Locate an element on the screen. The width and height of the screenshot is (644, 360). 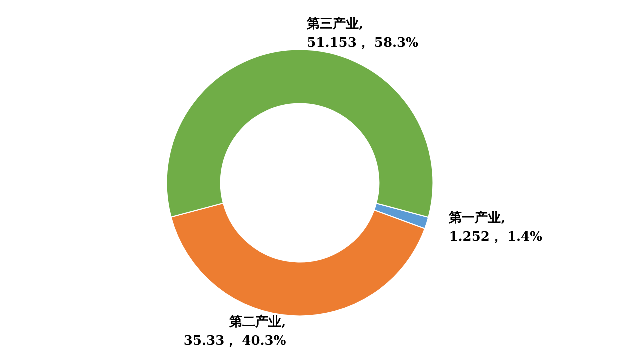
slice-label: 第三产业, 51.153， 58.3% is located at coordinates (363, 33).